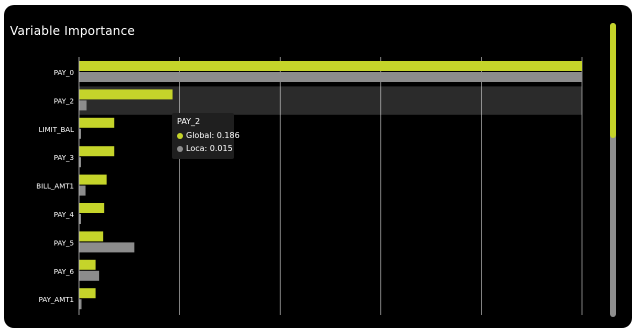 The height and width of the screenshot is (333, 636). What do you see at coordinates (72, 31) in the screenshot?
I see `chart-title: Variable Importance` at bounding box center [72, 31].